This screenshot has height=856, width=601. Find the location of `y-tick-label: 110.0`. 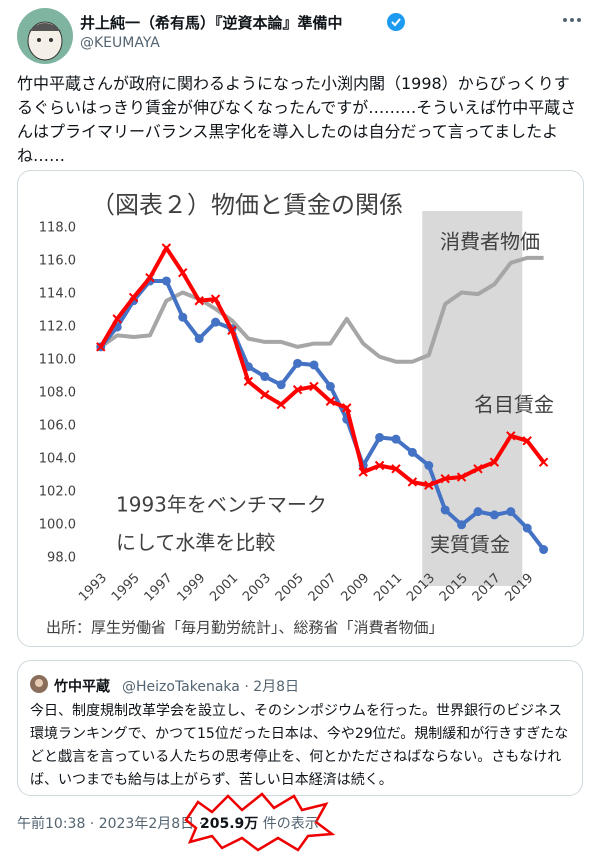

y-tick-label: 110.0 is located at coordinates (57, 360).